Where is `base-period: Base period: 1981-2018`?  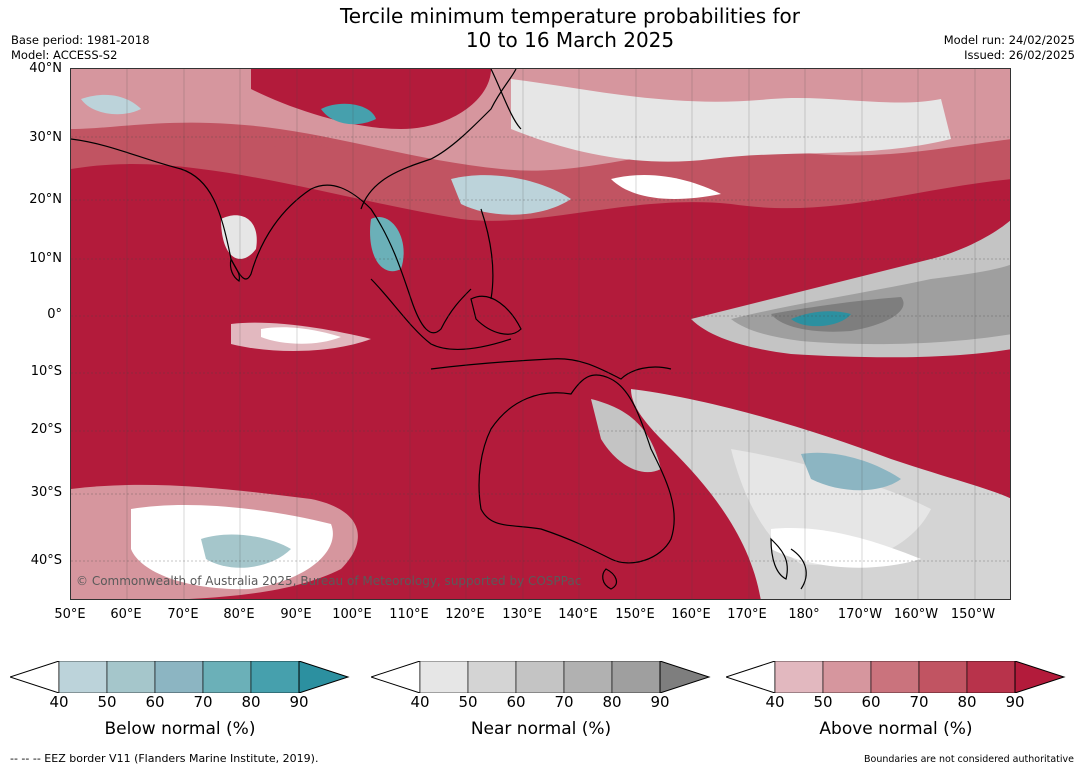
base-period: Base period: 1981-2018 is located at coordinates (80, 40).